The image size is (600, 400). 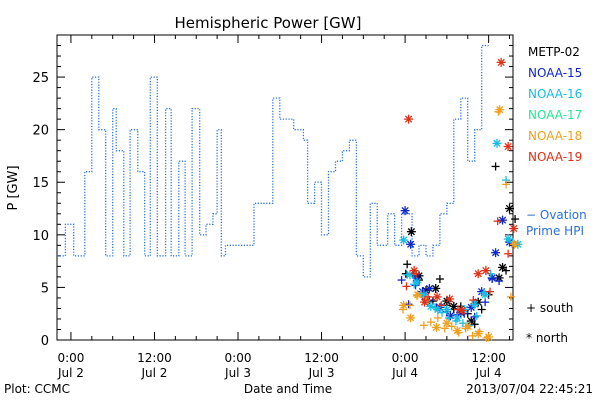 I want to click on x-axis-label: Date and Time, so click(x=288, y=389).